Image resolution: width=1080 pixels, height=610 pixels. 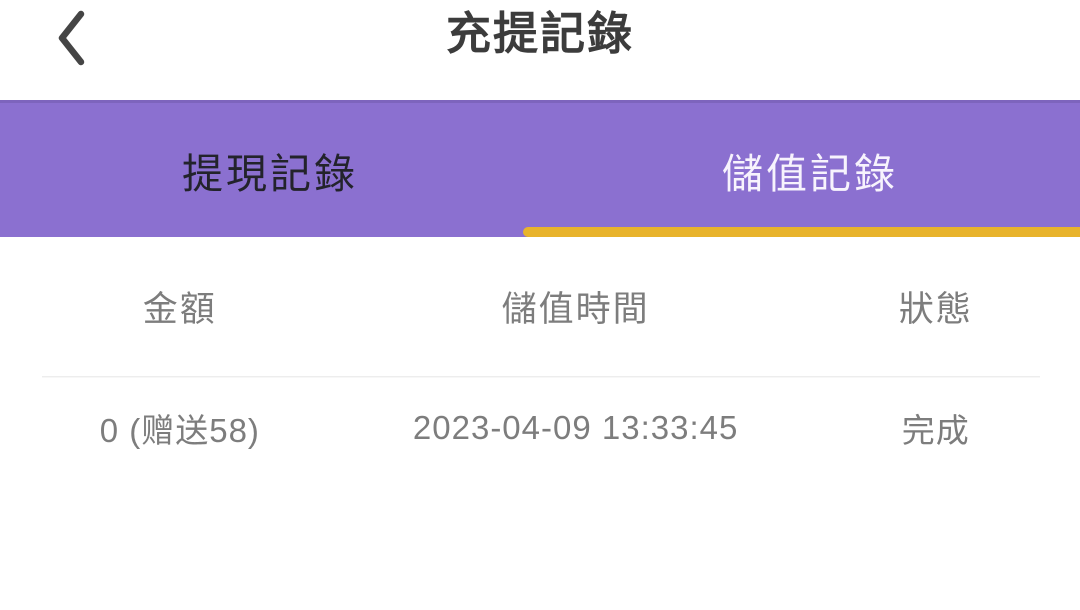 I want to click on page-title: 充提記錄, so click(x=539, y=33).